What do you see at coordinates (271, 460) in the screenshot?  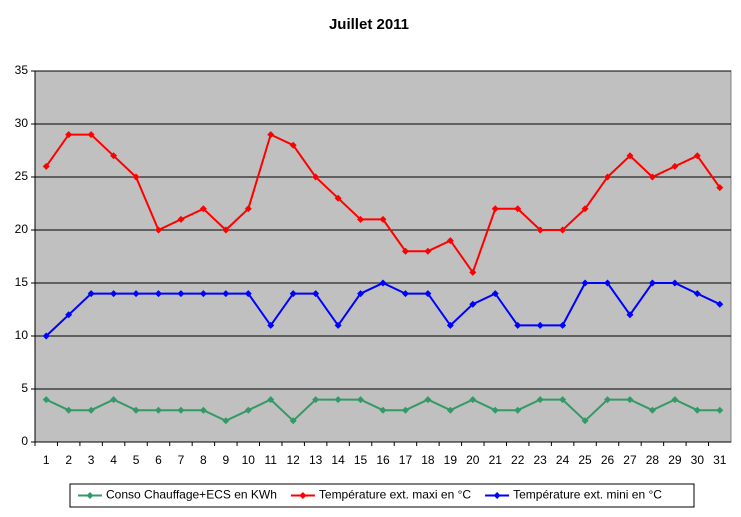 I see `x-tick-label: 11` at bounding box center [271, 460].